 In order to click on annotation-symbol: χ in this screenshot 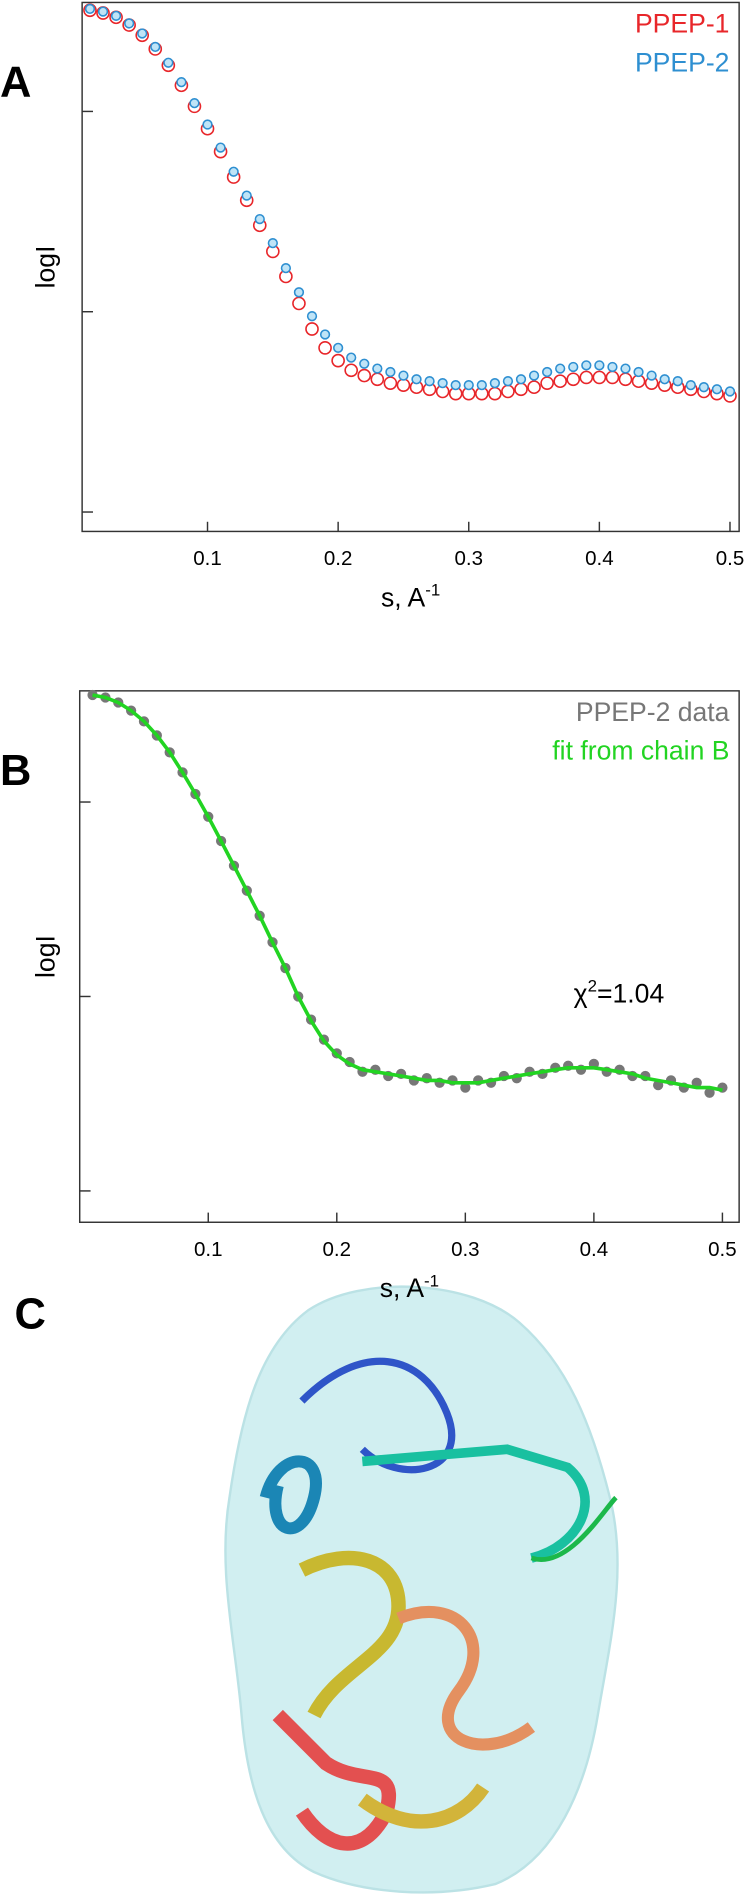, I will do `click(581, 993)`.